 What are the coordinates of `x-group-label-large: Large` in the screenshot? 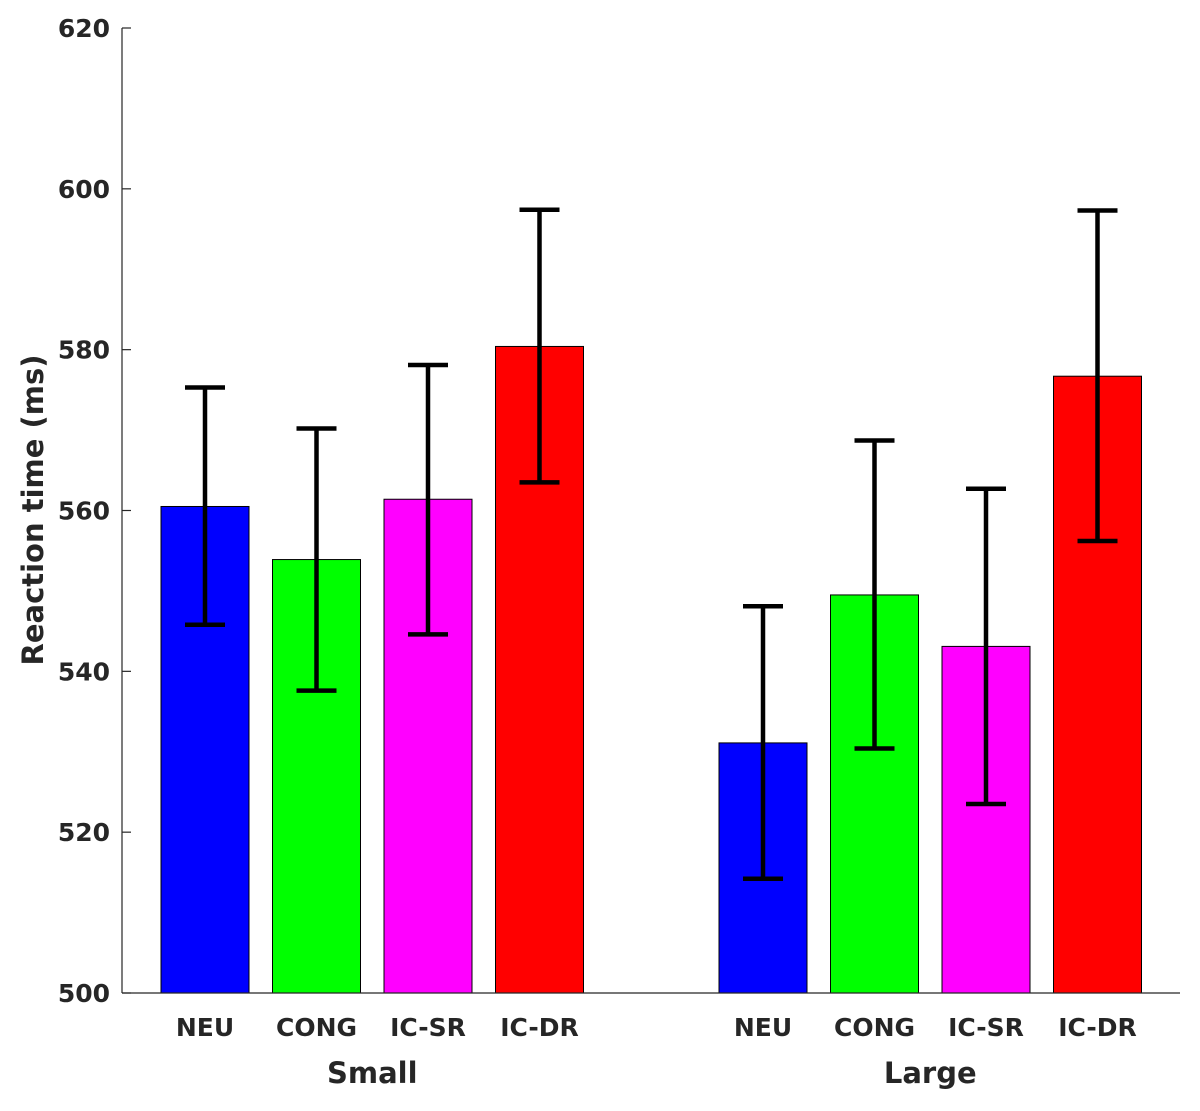 It's located at (930, 1073).